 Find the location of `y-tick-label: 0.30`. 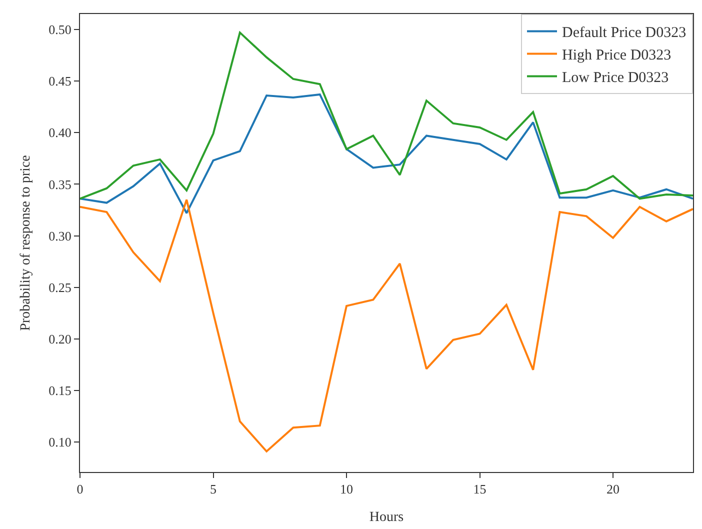

y-tick-label: 0.30 is located at coordinates (60, 236).